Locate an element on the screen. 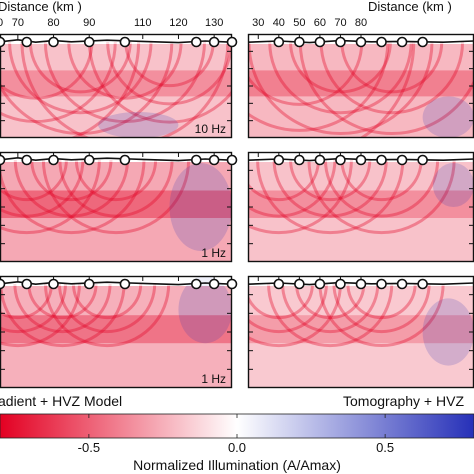 This screenshot has height=474, width=474. left-xlabel: Distance (km ) is located at coordinates (41, 7).